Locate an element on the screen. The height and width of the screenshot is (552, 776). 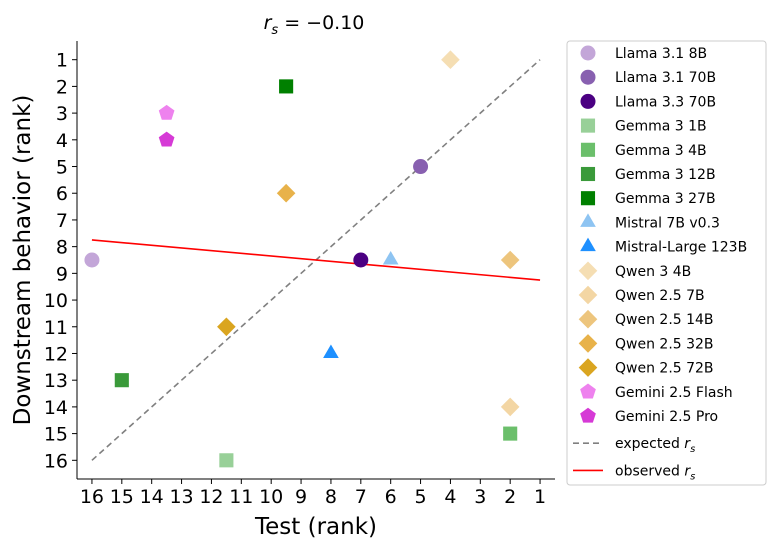
y-tick-label: 15 is located at coordinates (56, 435).